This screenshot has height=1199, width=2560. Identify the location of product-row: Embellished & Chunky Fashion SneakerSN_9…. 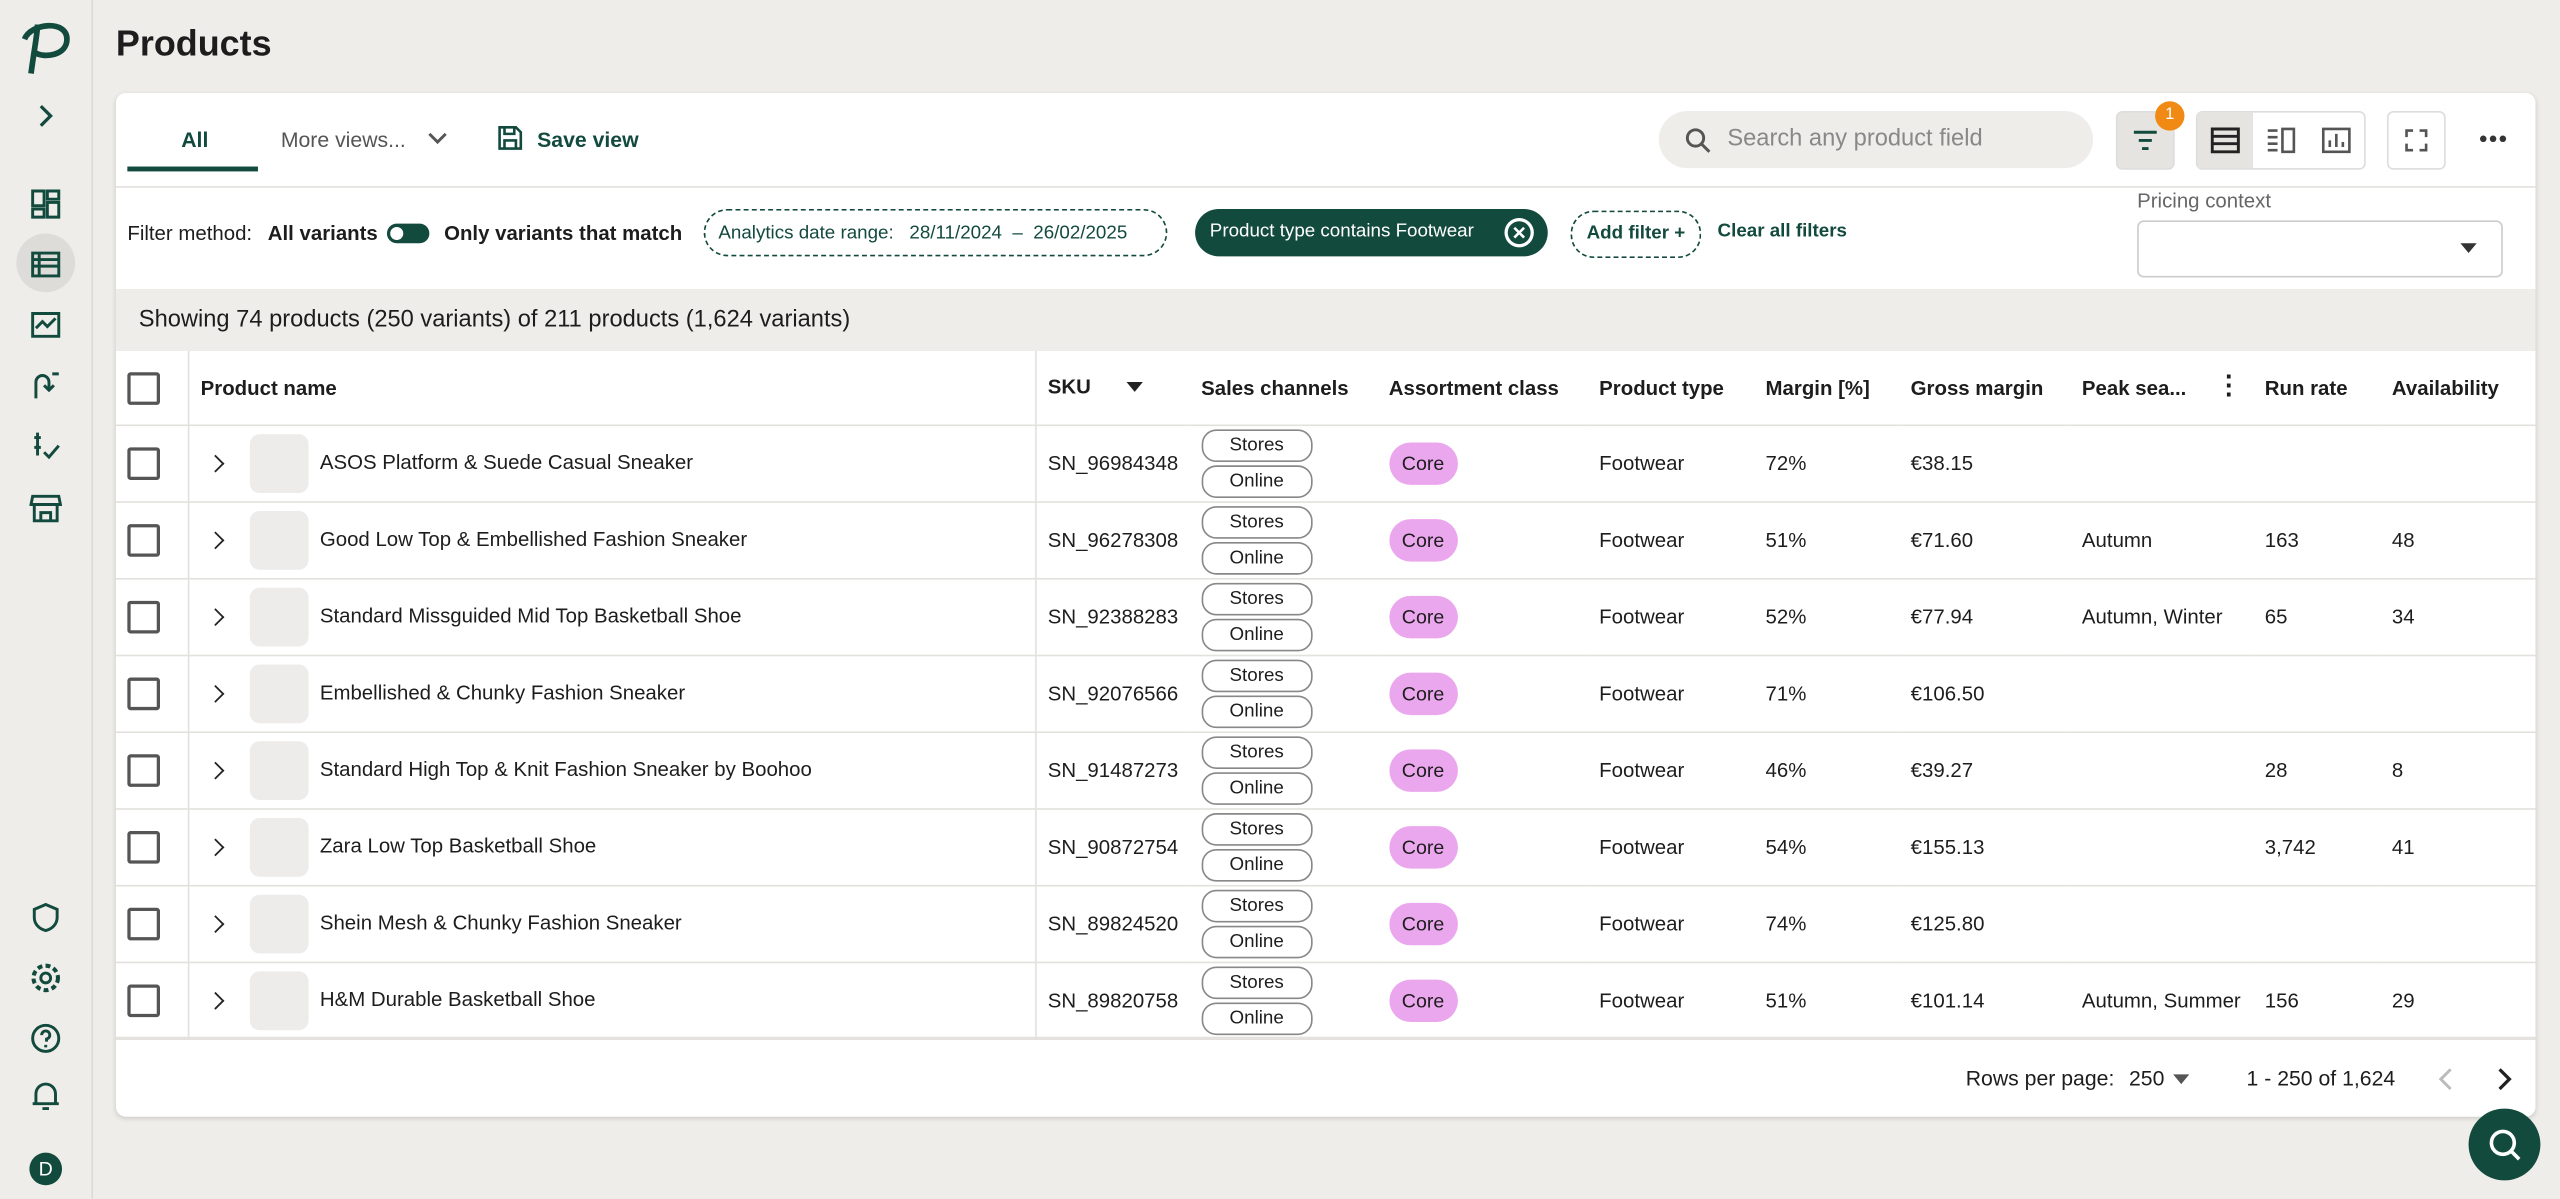
(1326, 694).